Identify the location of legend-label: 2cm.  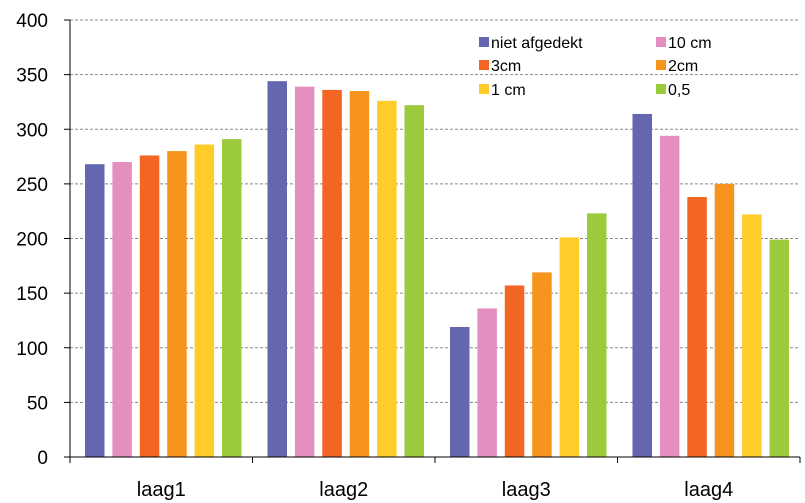
(683, 66).